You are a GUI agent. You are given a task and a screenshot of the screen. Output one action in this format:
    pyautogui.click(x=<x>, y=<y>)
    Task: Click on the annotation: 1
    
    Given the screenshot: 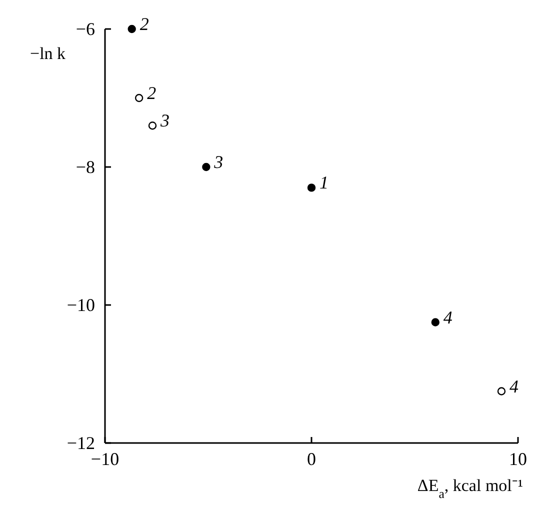 What is the action you would take?
    pyautogui.click(x=324, y=182)
    